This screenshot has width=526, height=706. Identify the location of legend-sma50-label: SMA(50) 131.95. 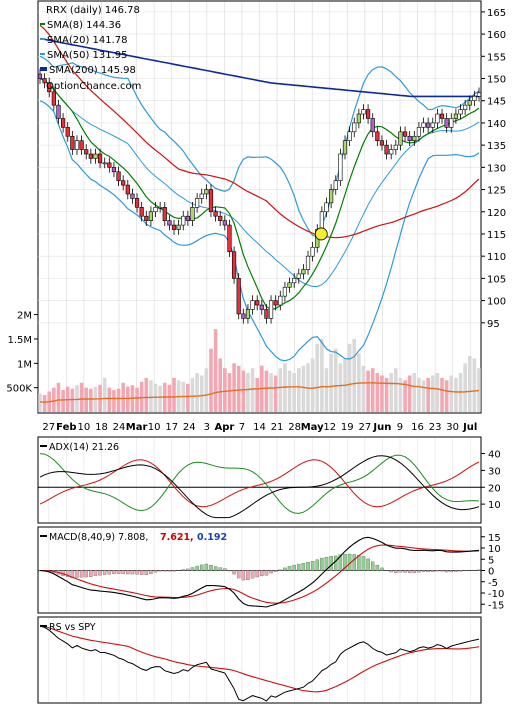
(87, 55).